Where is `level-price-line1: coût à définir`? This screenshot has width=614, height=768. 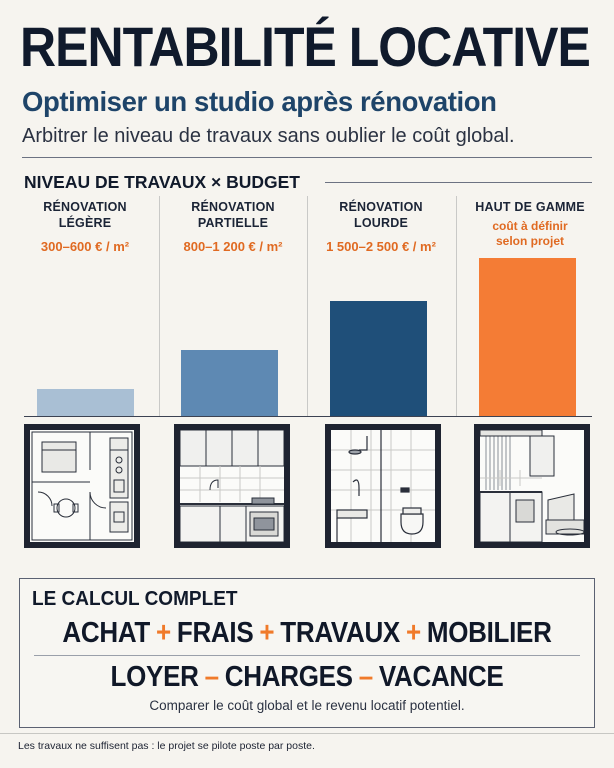
level-price-line1: coût à définir is located at coordinates (530, 226).